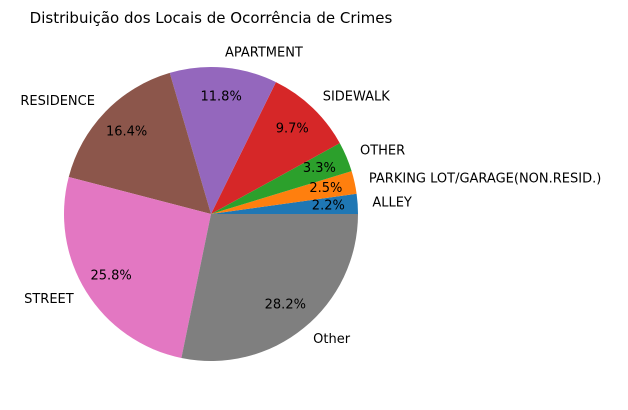 This screenshot has width=628, height=410. I want to click on pie-slice-apartment, so click(222, 140).